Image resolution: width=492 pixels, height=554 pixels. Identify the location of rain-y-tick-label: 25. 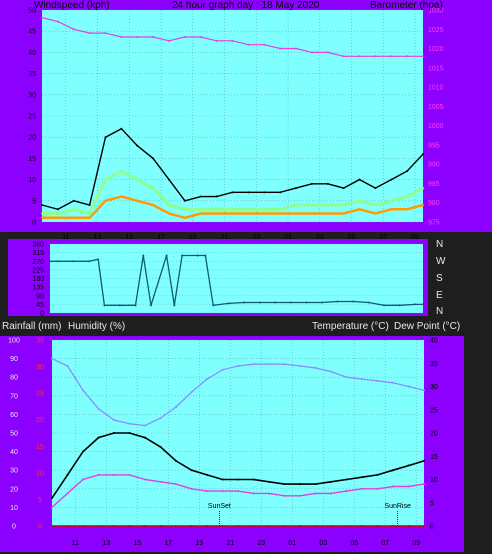
(40, 394).